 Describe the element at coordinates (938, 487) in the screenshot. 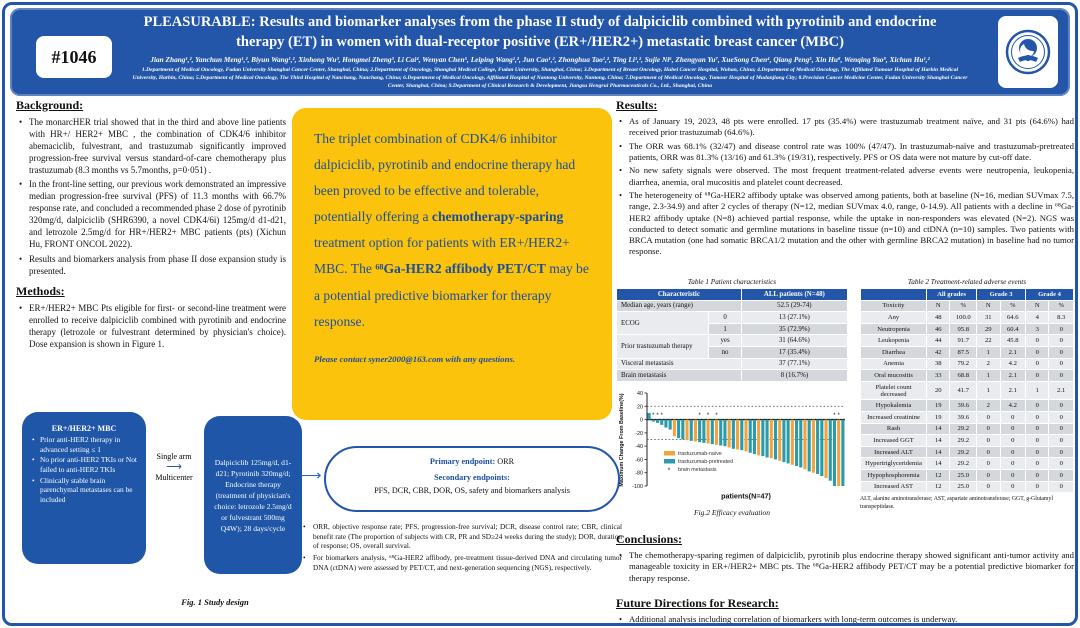

I see `table-cell: 12` at that location.